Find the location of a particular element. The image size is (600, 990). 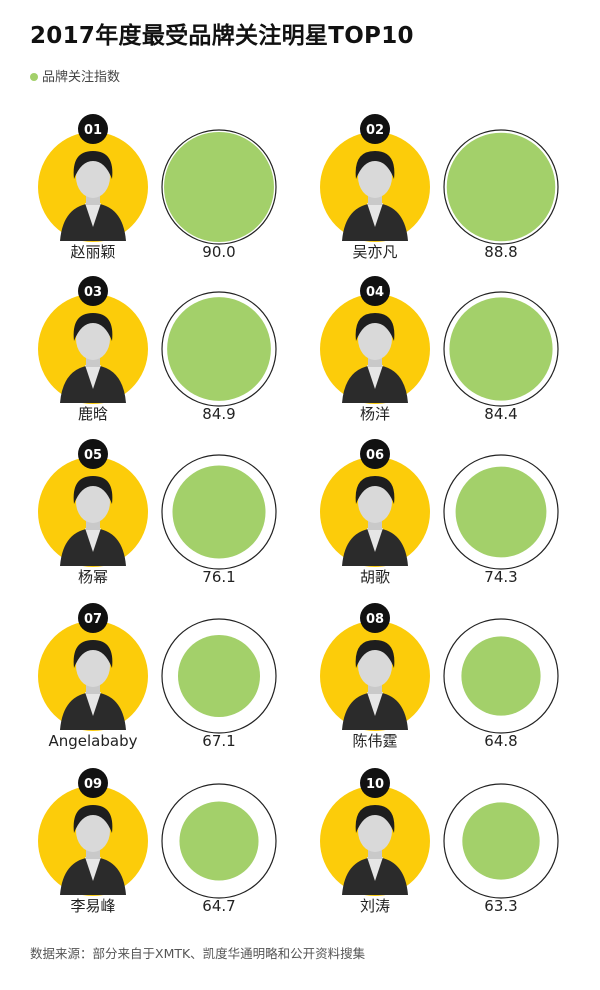

rank-label: 06 is located at coordinates (375, 455).